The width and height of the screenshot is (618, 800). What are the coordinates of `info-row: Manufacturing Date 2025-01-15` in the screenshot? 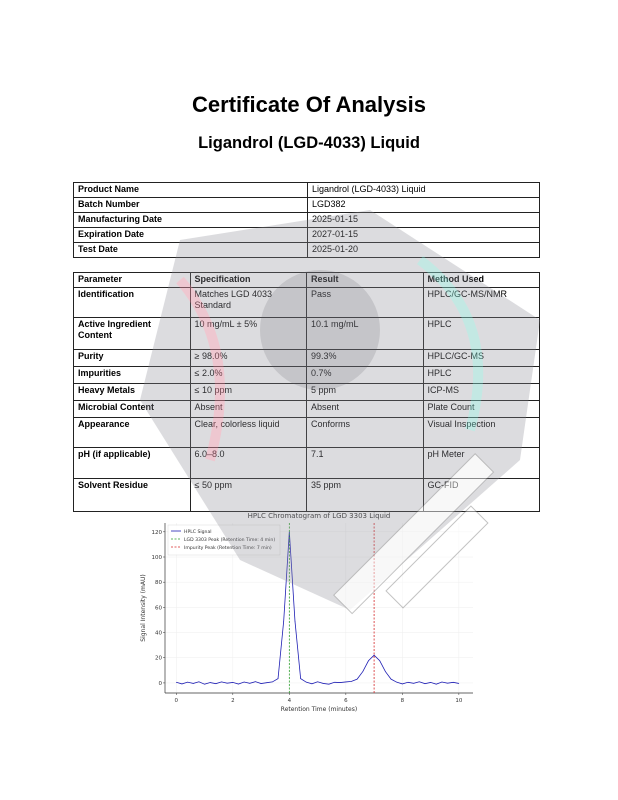 It's located at (306, 220).